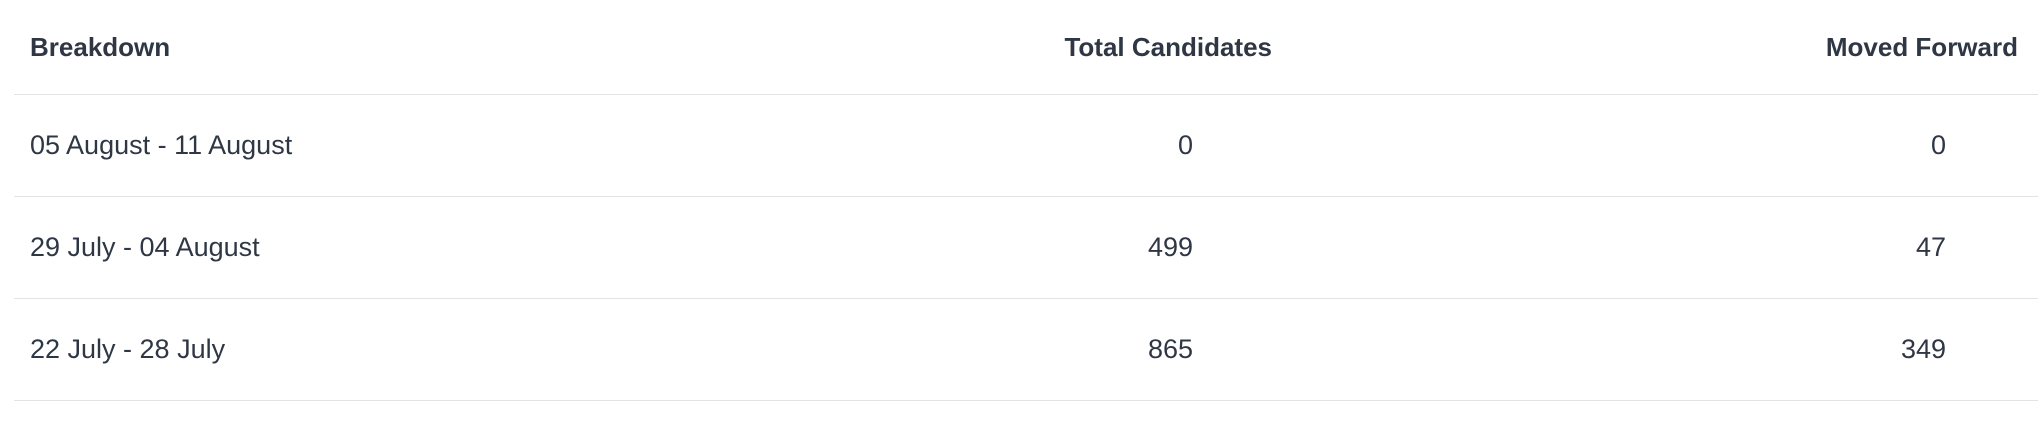 The height and width of the screenshot is (422, 2038). I want to click on column-header-breakdown: Breakdown, so click(100, 46).